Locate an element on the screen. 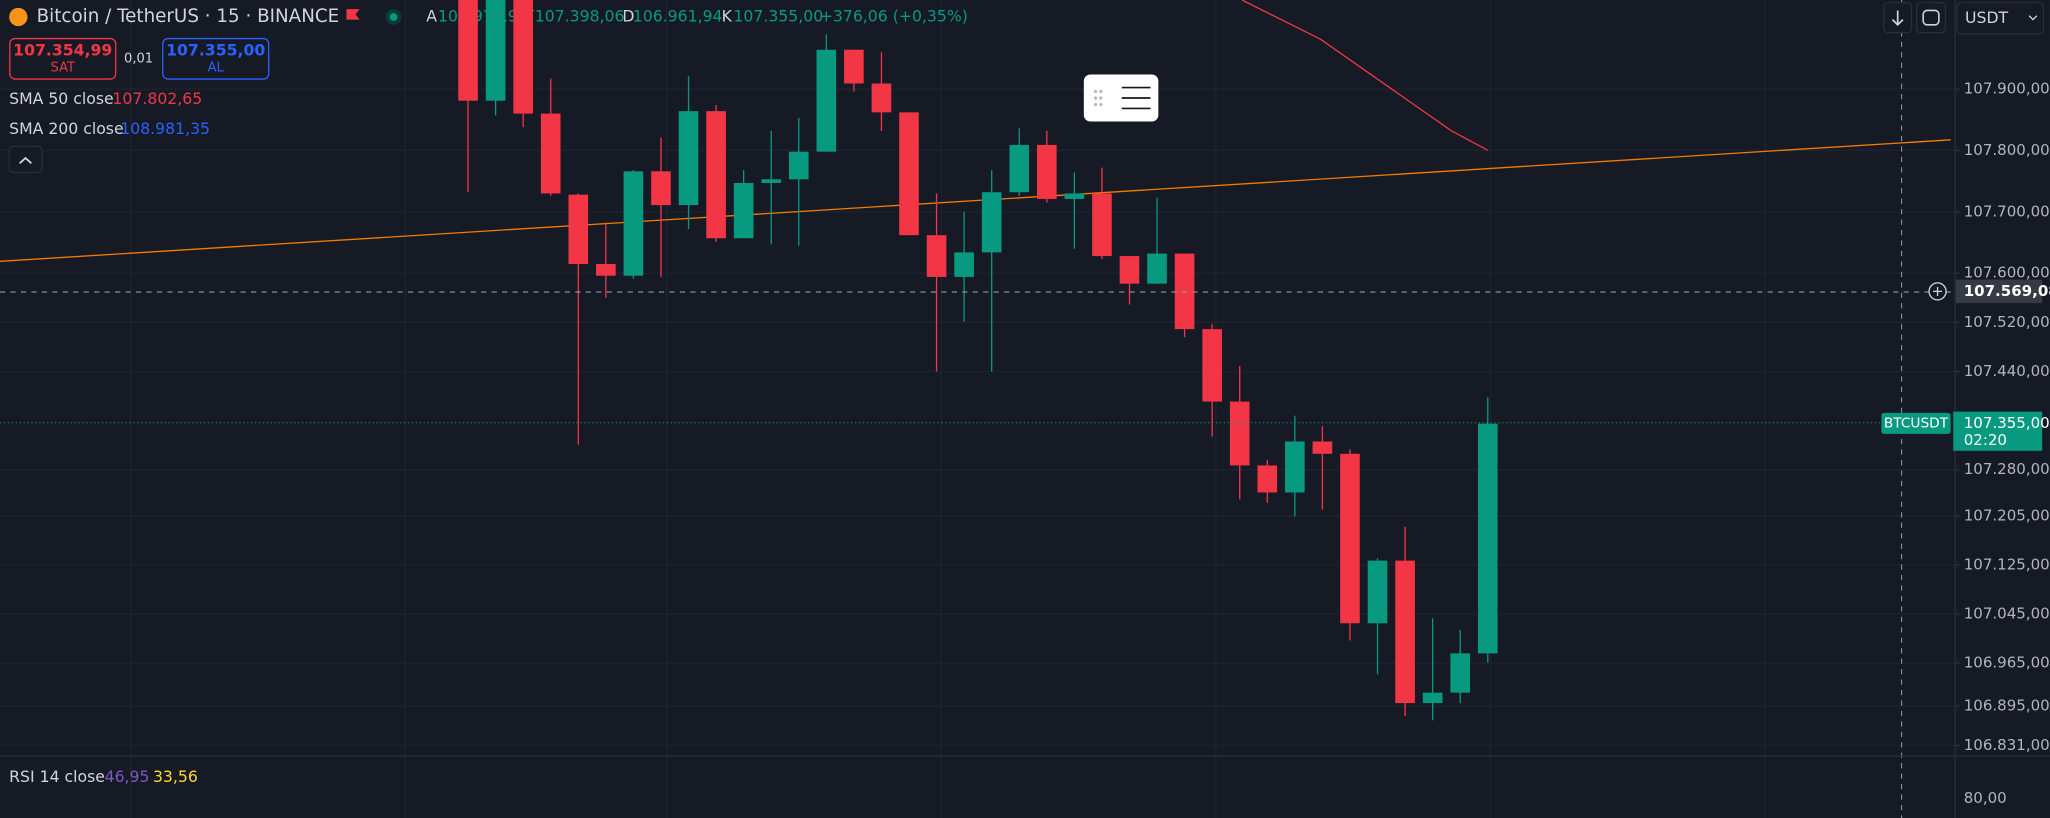 This screenshot has width=2050, height=818. symbol-tag-text: BTCUSDT is located at coordinates (1916, 423).